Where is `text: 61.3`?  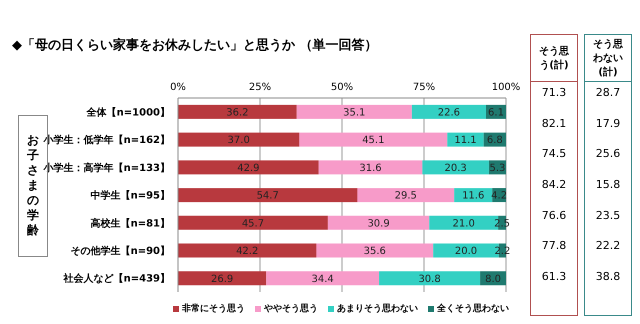 text: 61.3 is located at coordinates (554, 276).